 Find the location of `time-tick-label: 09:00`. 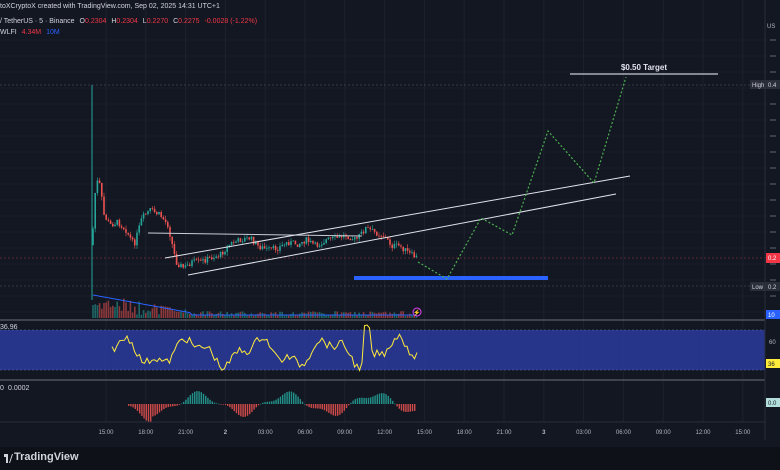

time-tick-label: 09:00 is located at coordinates (345, 433).